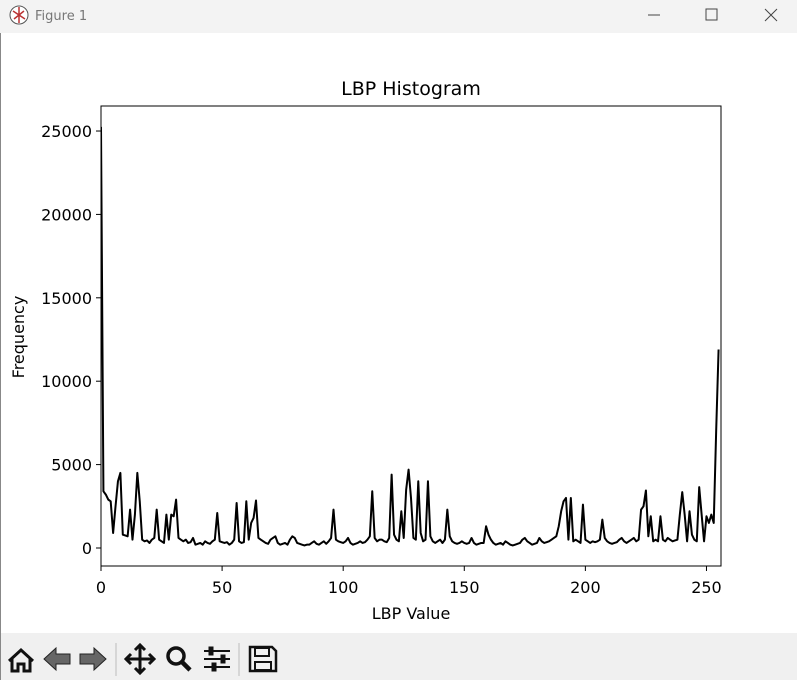 The height and width of the screenshot is (680, 797). I want to click on close-button, so click(771, 15).